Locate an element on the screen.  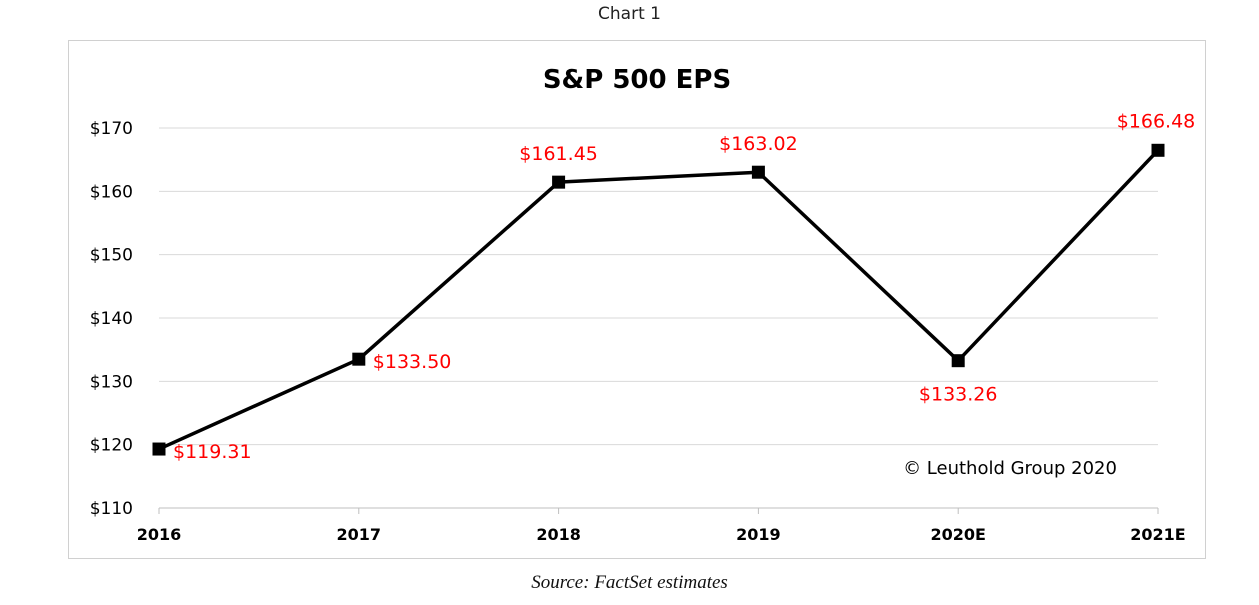
axes is located at coordinates (658, 510).